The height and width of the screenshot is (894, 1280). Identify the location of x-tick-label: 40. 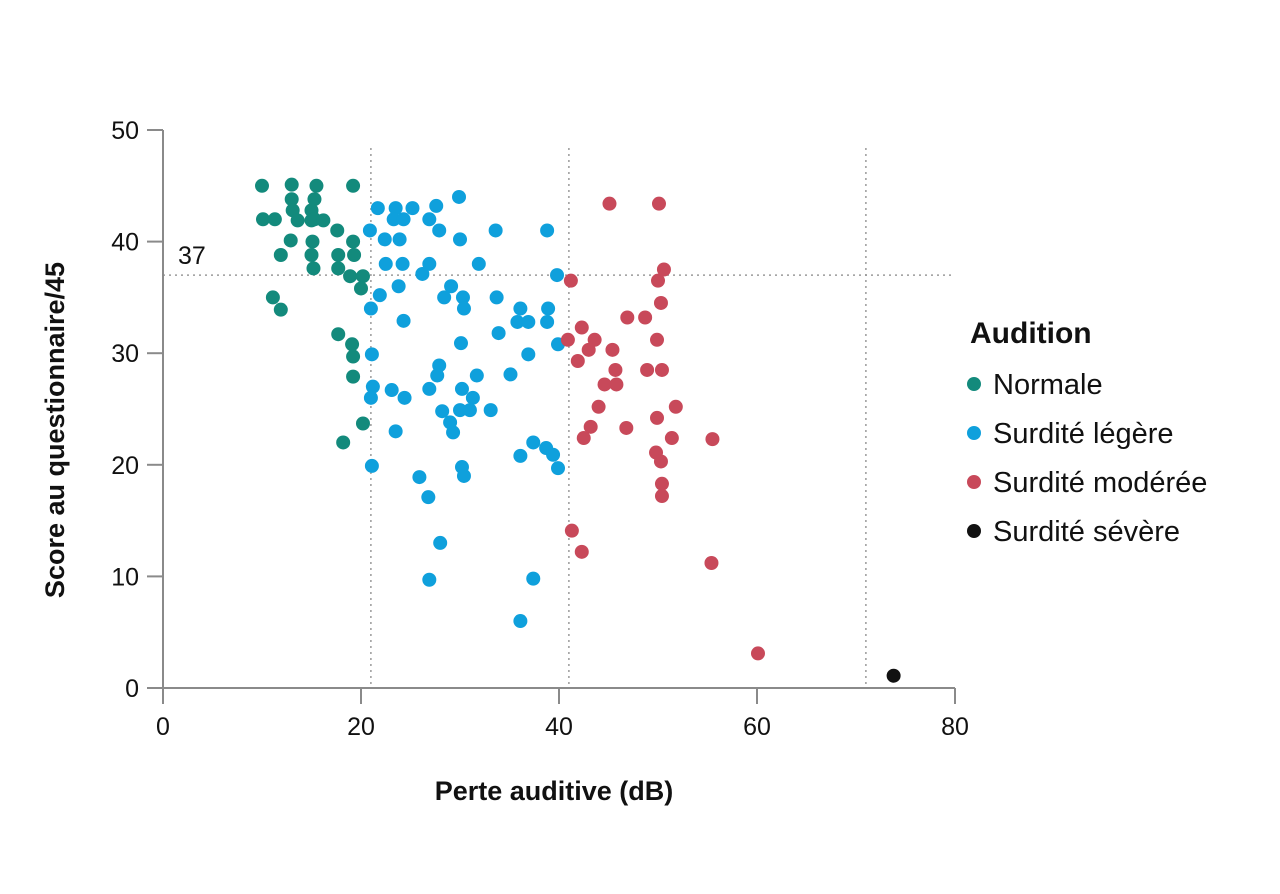
(559, 727).